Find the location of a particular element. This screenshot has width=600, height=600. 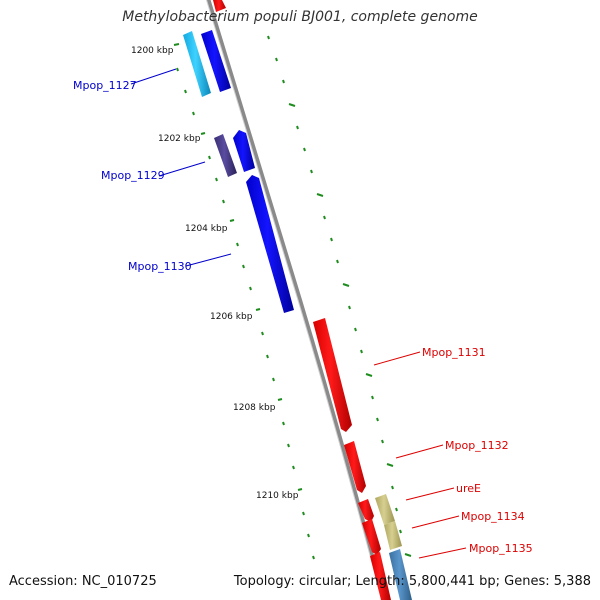

leader-lines-reverse is located at coordinates (420, 455).